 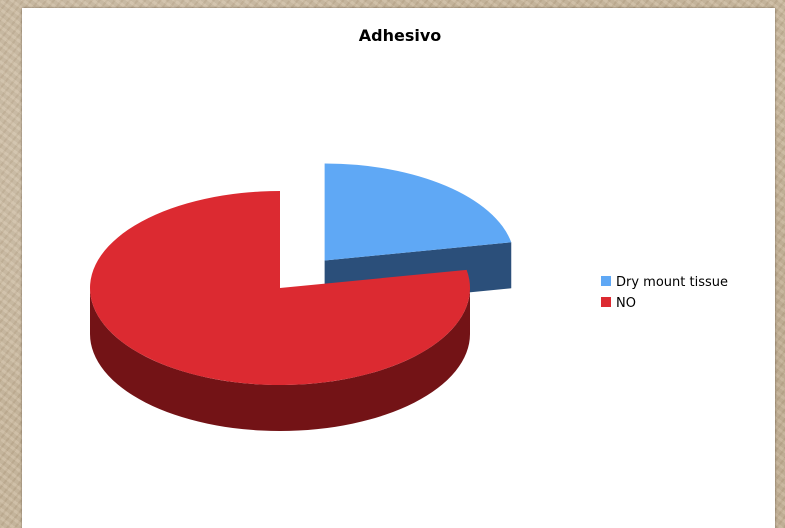 What do you see at coordinates (606, 302) in the screenshot?
I see `legend-swatch-no` at bounding box center [606, 302].